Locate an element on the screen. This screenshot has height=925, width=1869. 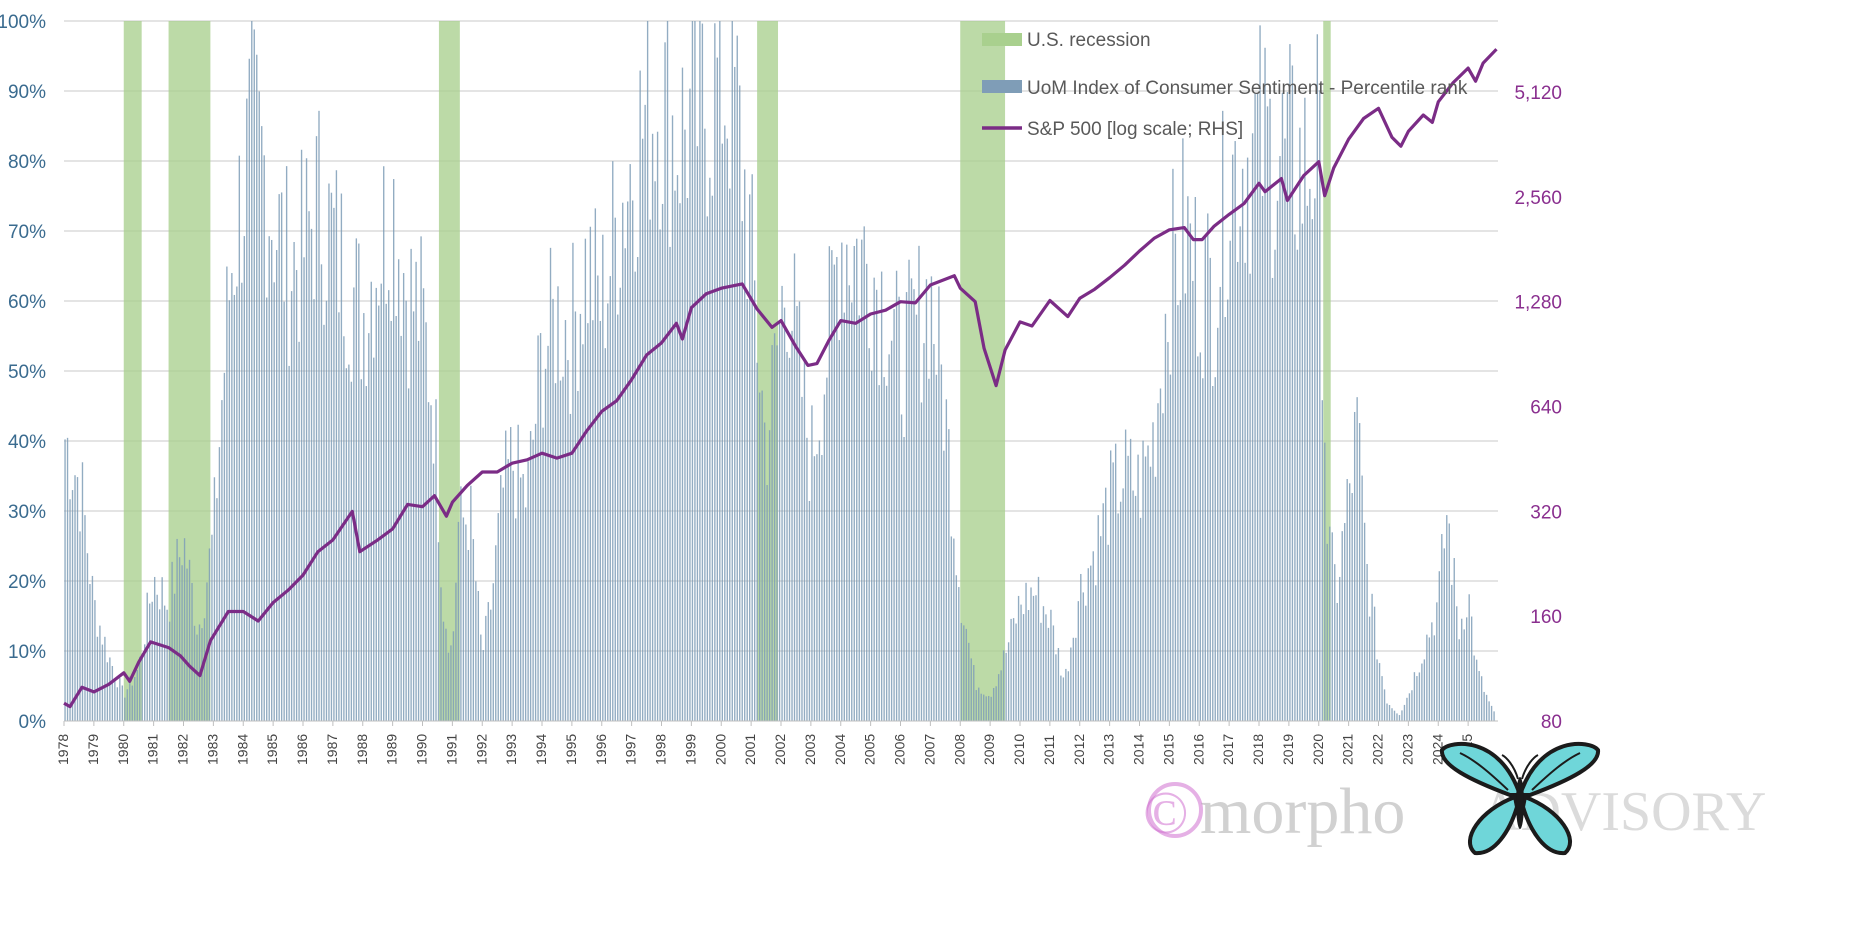
x-tick-label: 1984 is located at coordinates (242, 749).